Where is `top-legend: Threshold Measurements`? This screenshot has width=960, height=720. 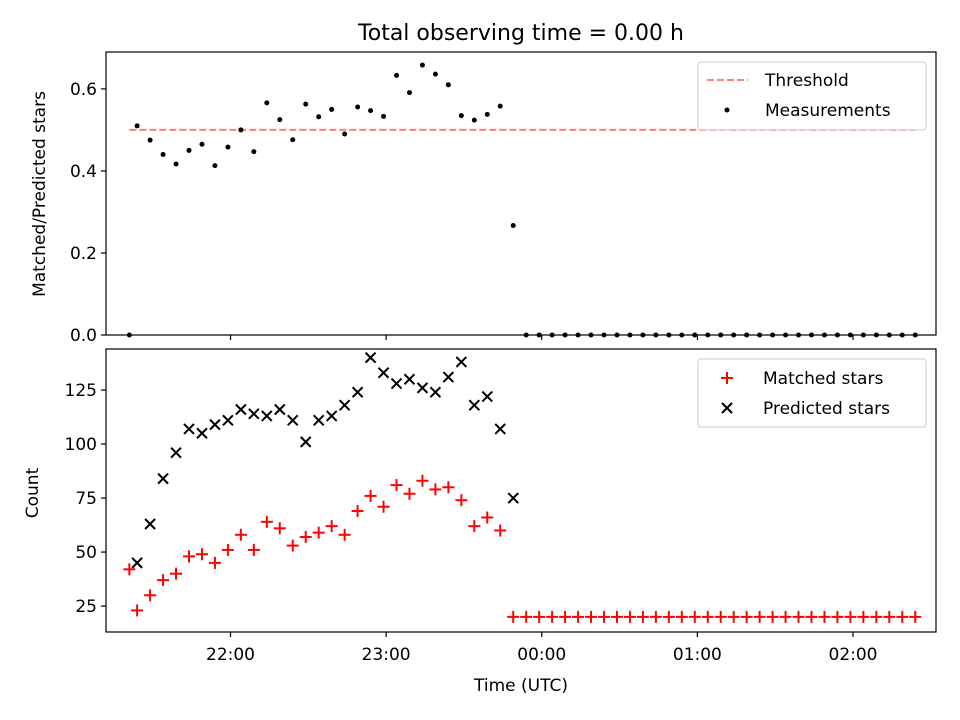 top-legend: Threshold Measurements is located at coordinates (812, 96).